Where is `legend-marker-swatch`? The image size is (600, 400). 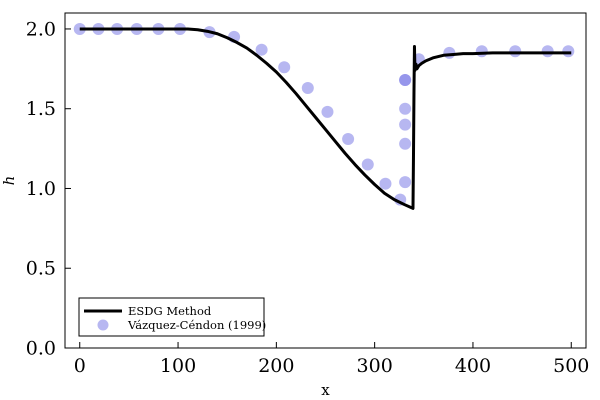
legend-marker-swatch is located at coordinates (103, 325).